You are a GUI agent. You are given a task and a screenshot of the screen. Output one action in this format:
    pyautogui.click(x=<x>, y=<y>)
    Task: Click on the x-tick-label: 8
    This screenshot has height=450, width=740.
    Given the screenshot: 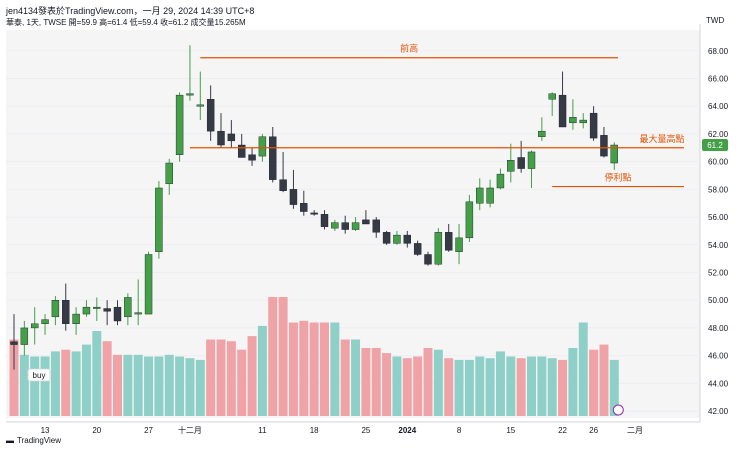 What is the action you would take?
    pyautogui.click(x=459, y=430)
    